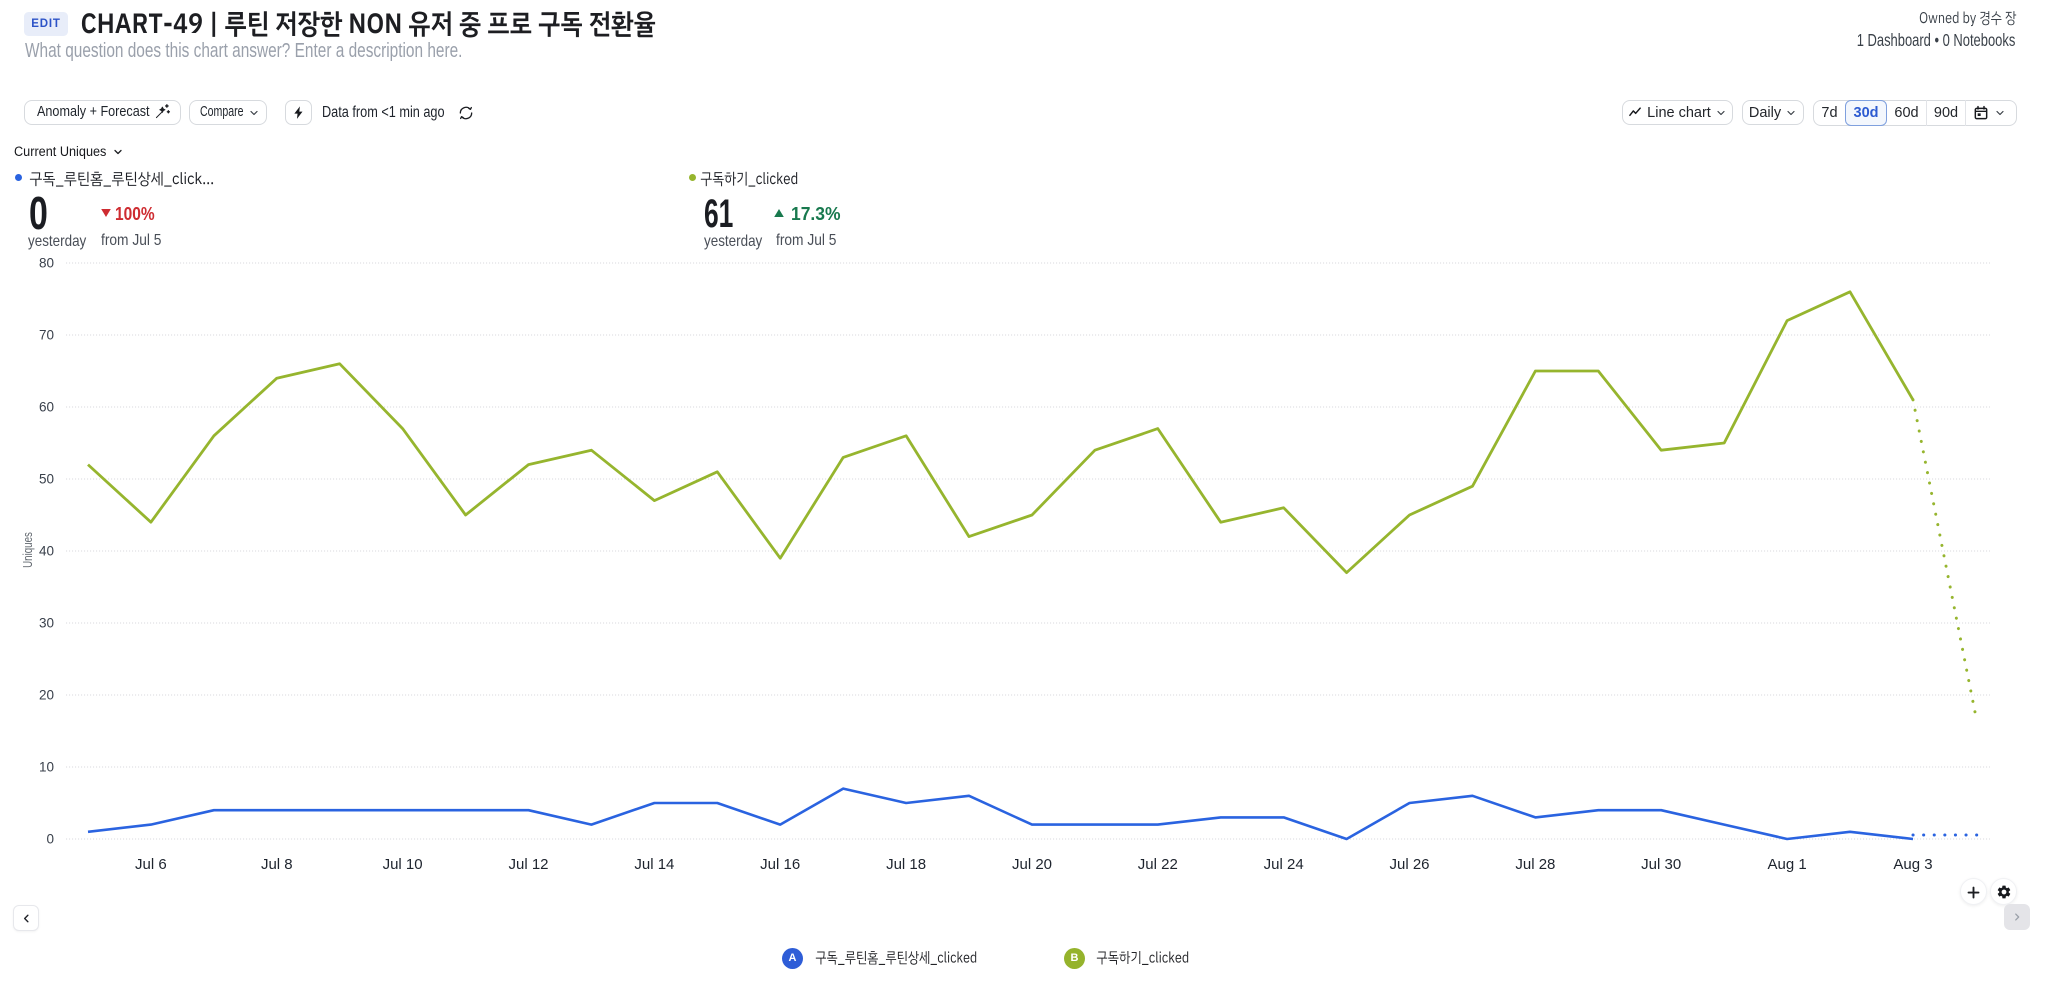 The width and height of the screenshot is (2048, 985). Describe the element at coordinates (46, 623) in the screenshot. I see `svg-text: 30` at that location.